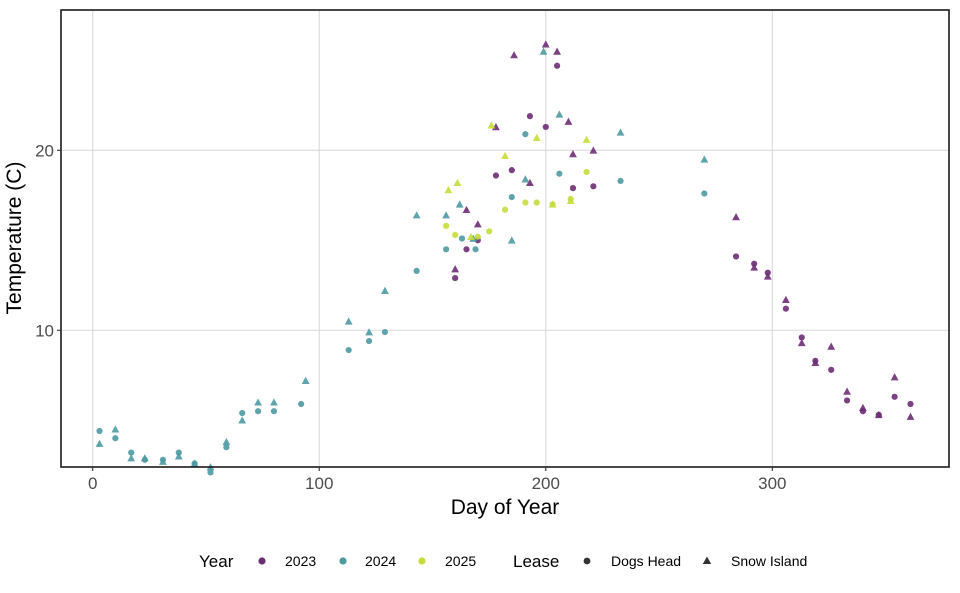 The image size is (960, 593). Describe the element at coordinates (536, 561) in the screenshot. I see `legend-title-lease: Lease` at that location.